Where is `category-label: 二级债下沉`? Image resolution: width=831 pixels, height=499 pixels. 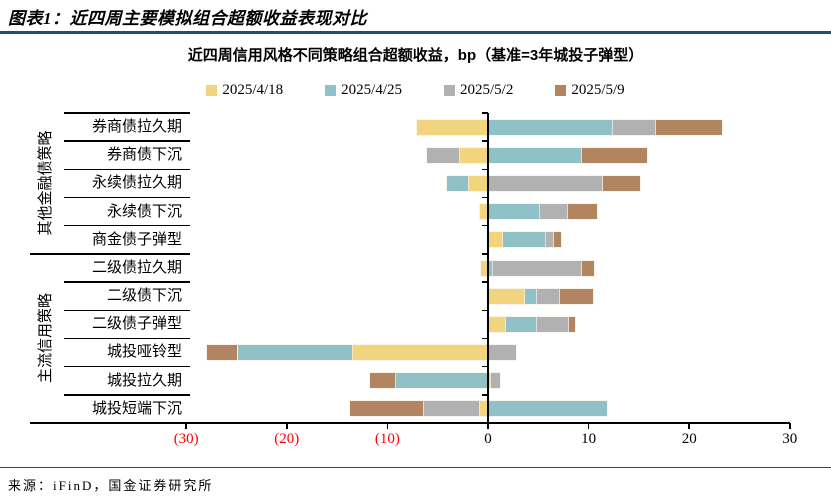 category-label: 二级债下沉 is located at coordinates (144, 296).